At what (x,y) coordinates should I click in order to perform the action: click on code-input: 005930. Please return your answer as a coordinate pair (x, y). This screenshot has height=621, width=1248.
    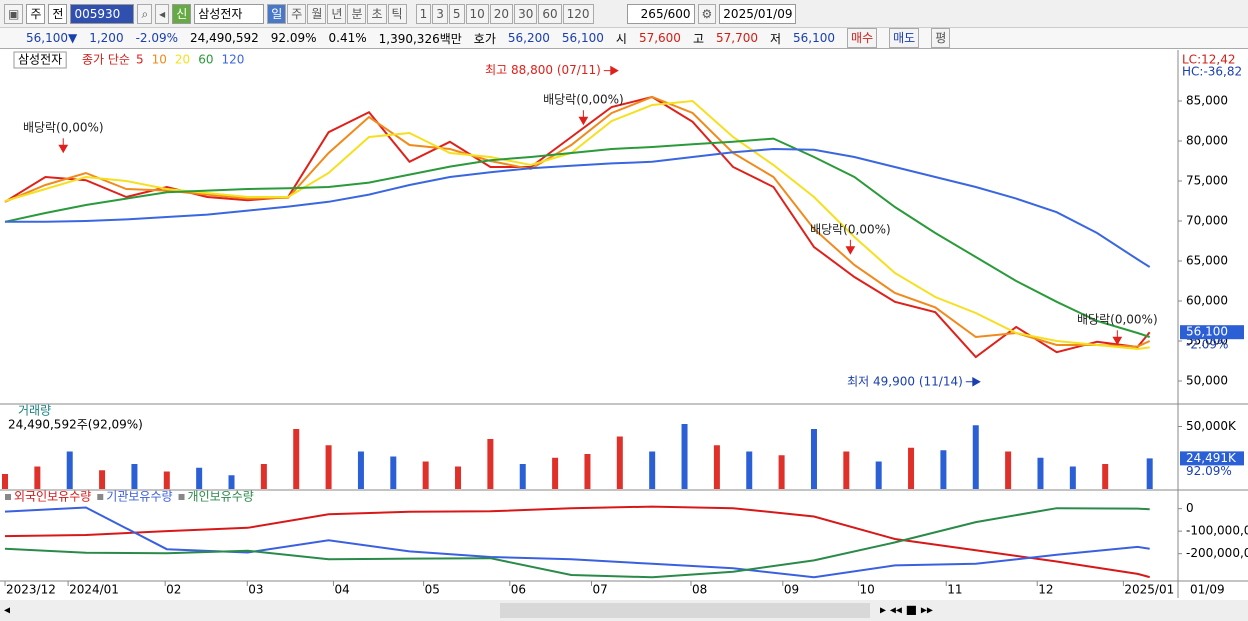
    Looking at the image, I should click on (102, 13).